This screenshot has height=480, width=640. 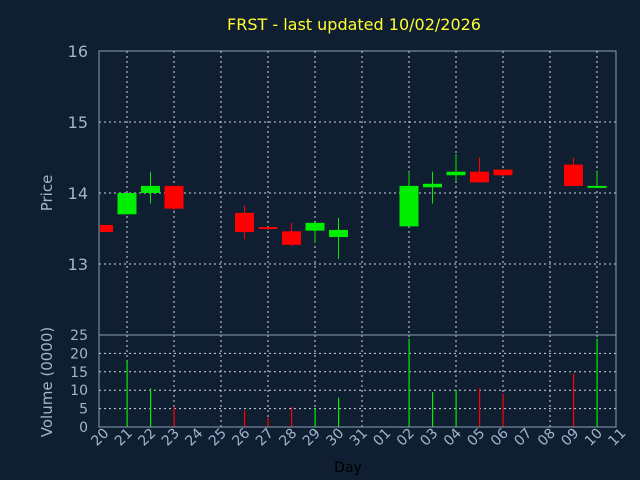 What do you see at coordinates (83, 410) in the screenshot?
I see `volume-y-tick-label: 5` at bounding box center [83, 410].